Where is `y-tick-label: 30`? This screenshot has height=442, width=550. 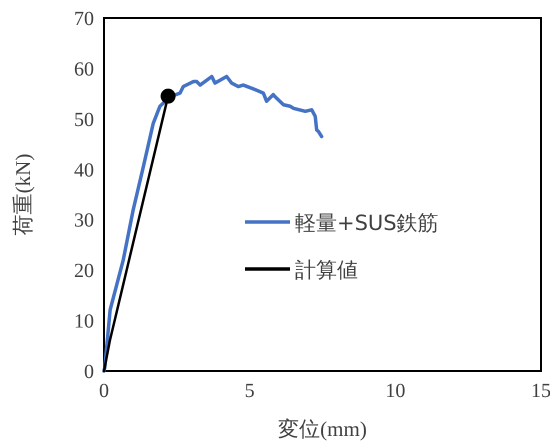 y-tick-label: 30 is located at coordinates (84, 221).